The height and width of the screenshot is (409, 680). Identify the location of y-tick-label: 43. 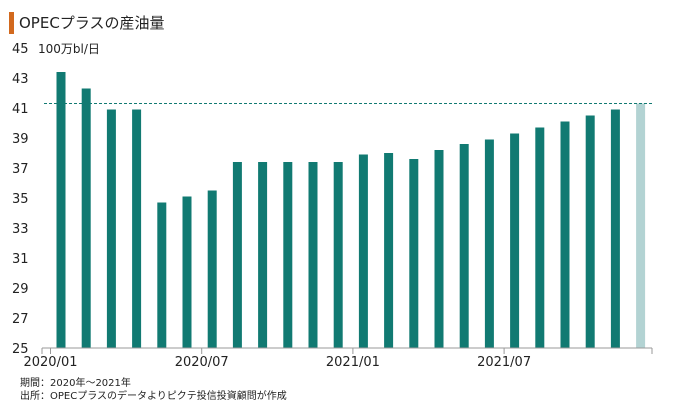
(20, 79).